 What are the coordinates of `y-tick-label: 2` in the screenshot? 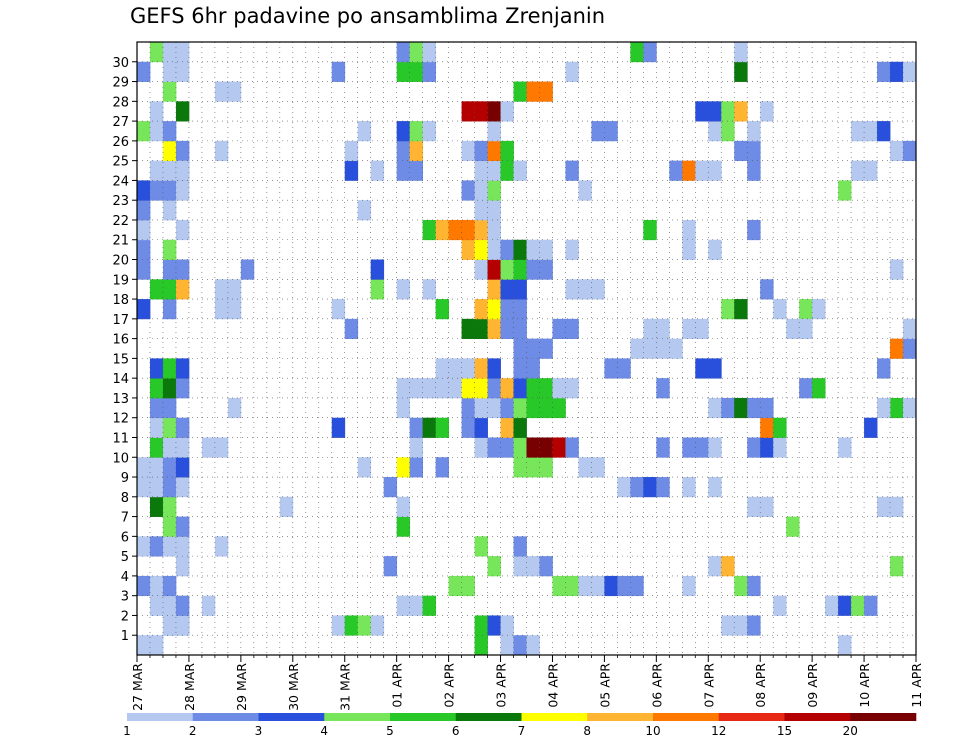 It's located at (125, 616).